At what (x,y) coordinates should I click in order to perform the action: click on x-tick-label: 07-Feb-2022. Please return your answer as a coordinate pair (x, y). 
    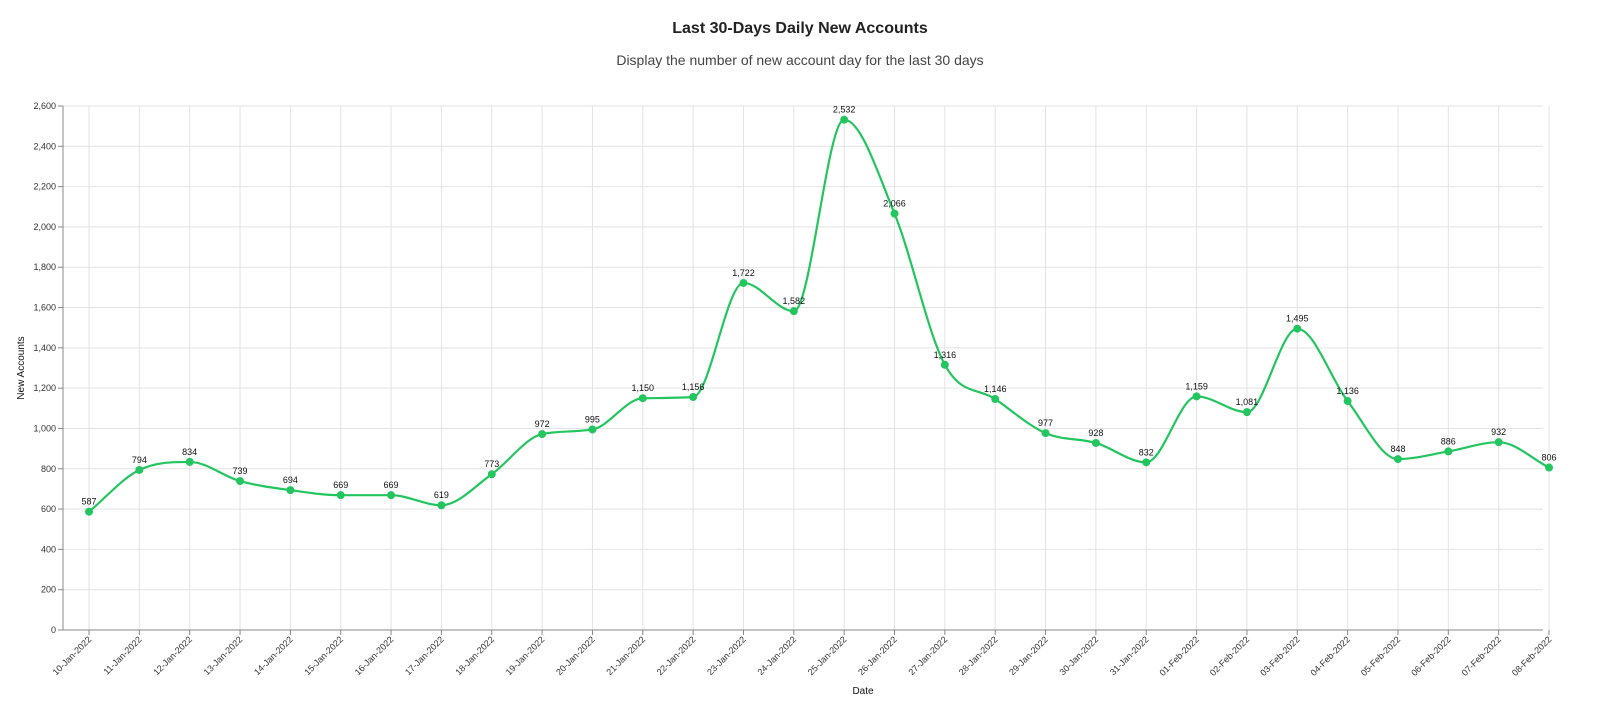
    Looking at the image, I should click on (1482, 656).